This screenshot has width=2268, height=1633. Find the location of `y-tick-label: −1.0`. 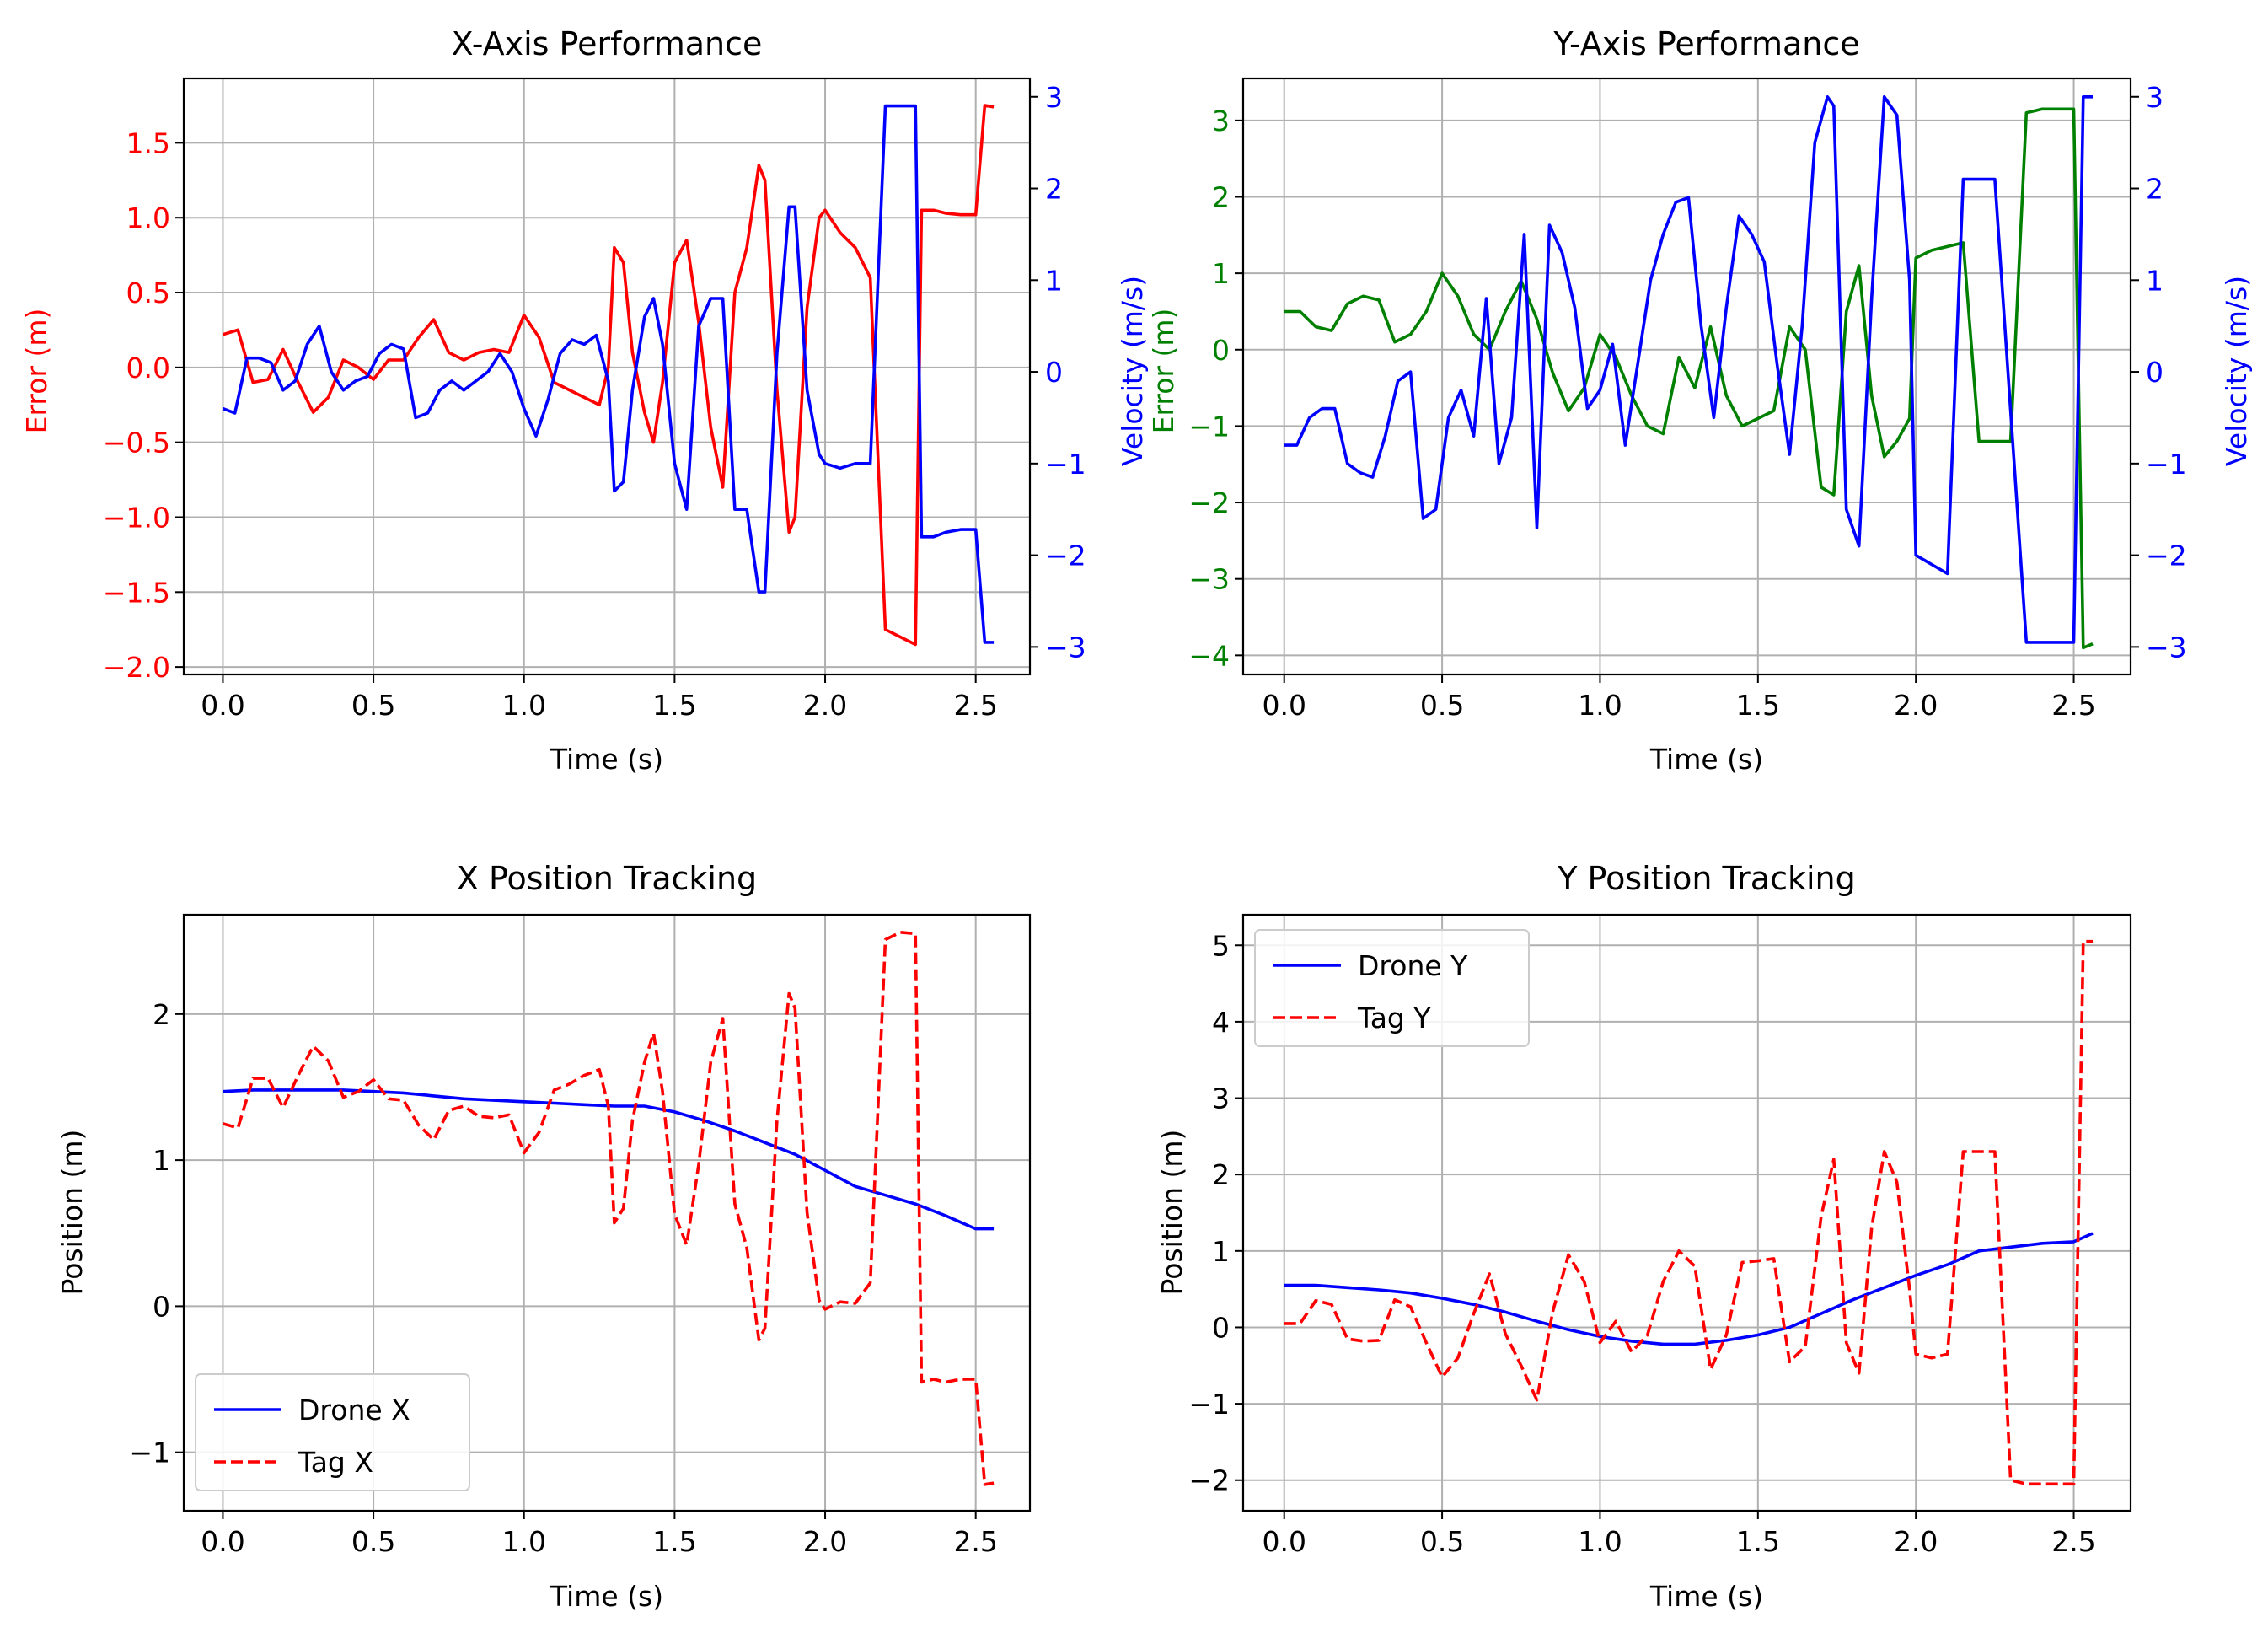

y-tick-label: −1.0 is located at coordinates (136, 517).